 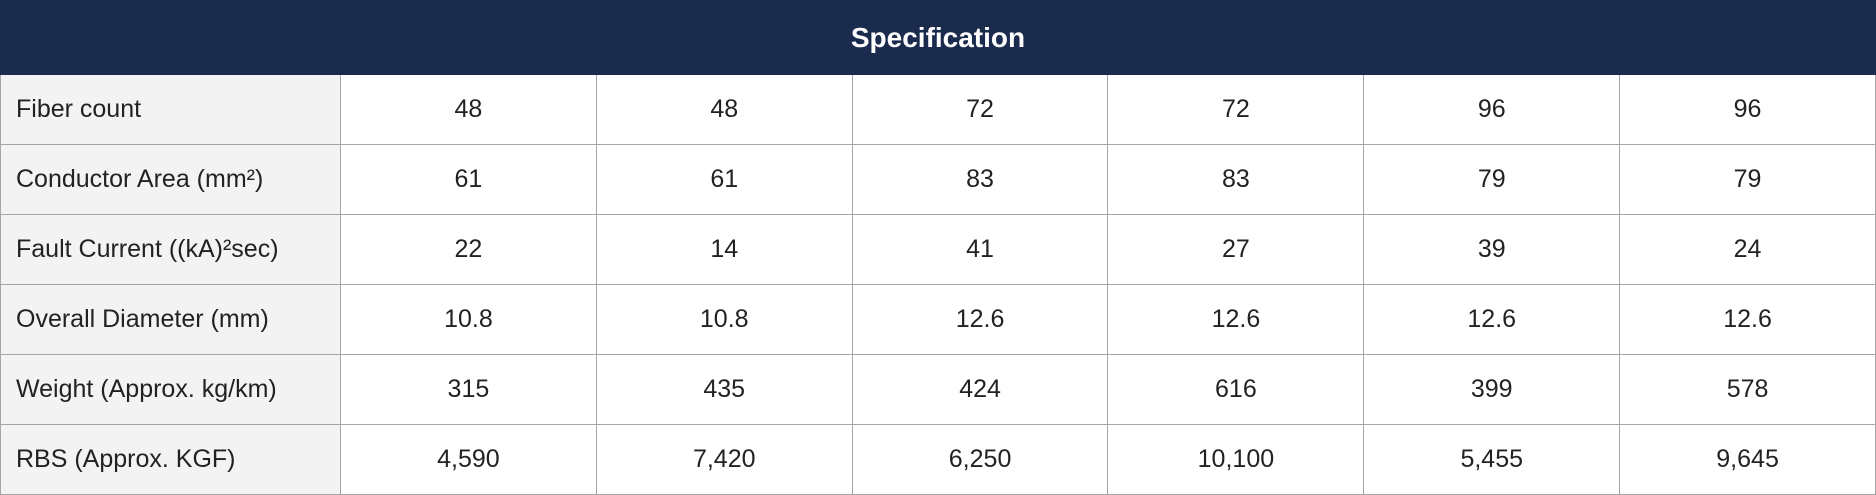 I want to click on cell-value: 7,420, so click(x=724, y=459).